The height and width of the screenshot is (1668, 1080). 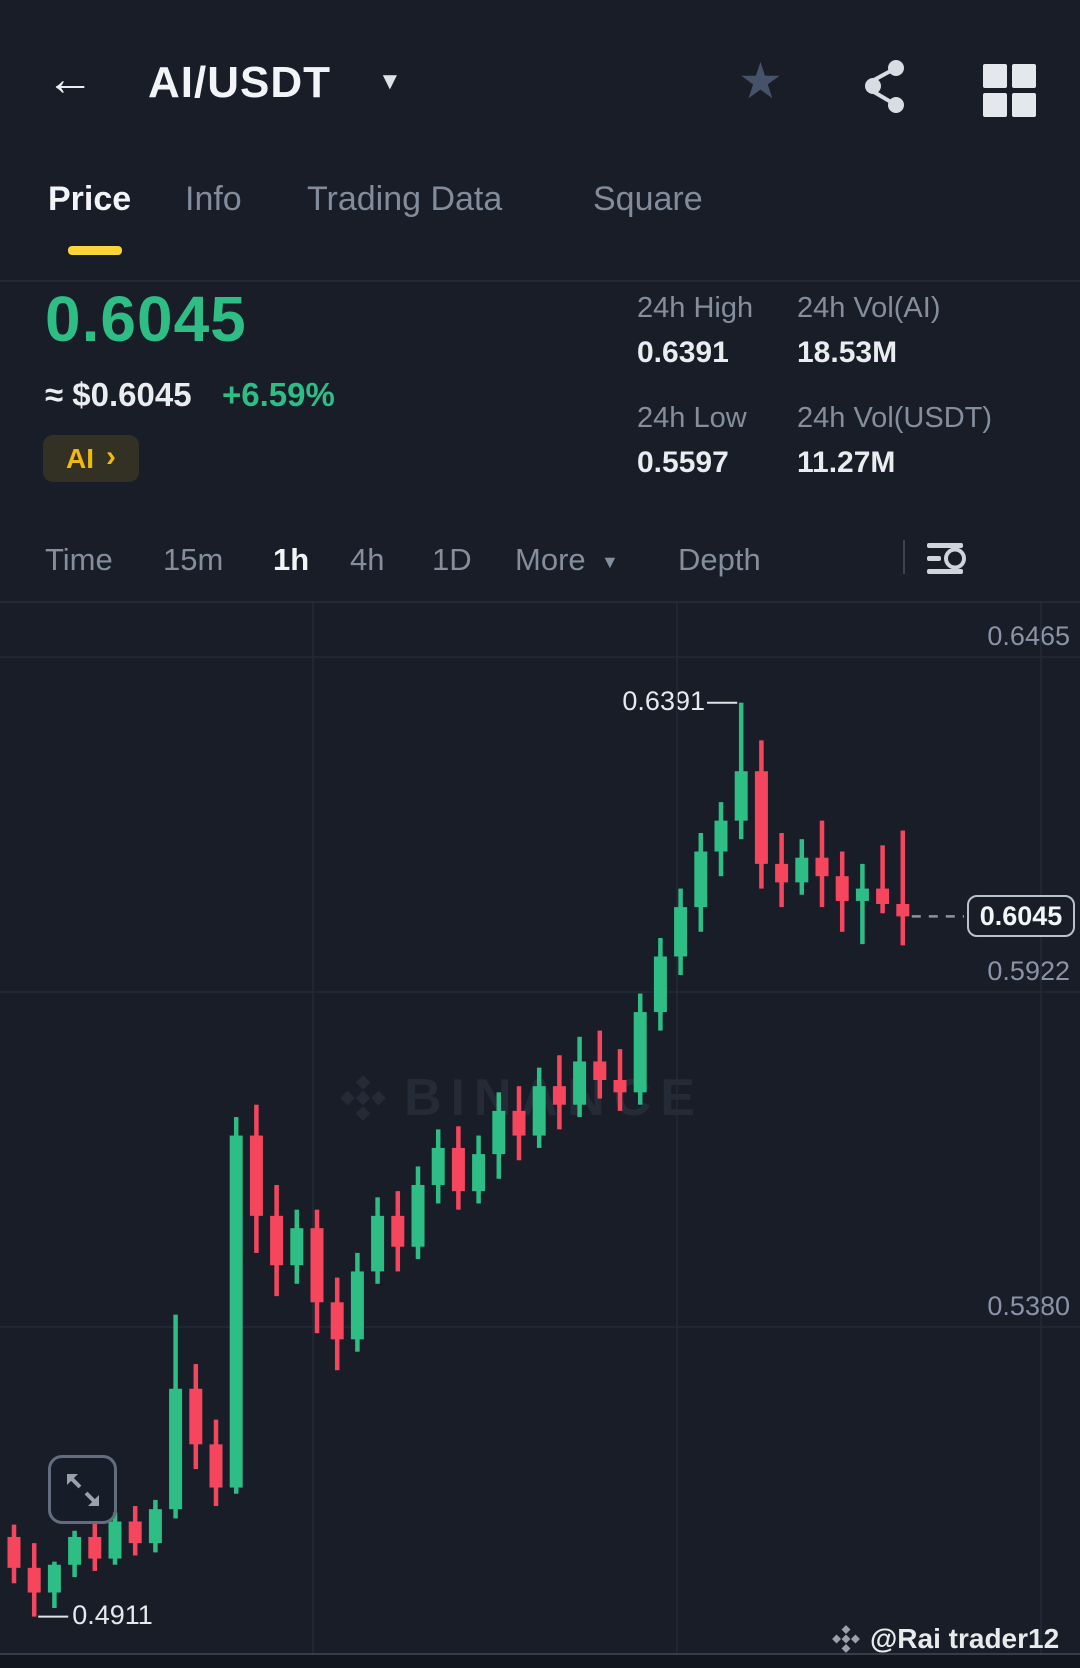 I want to click on stat-volusdt-label: 24h Vol(USDT), so click(x=895, y=418).